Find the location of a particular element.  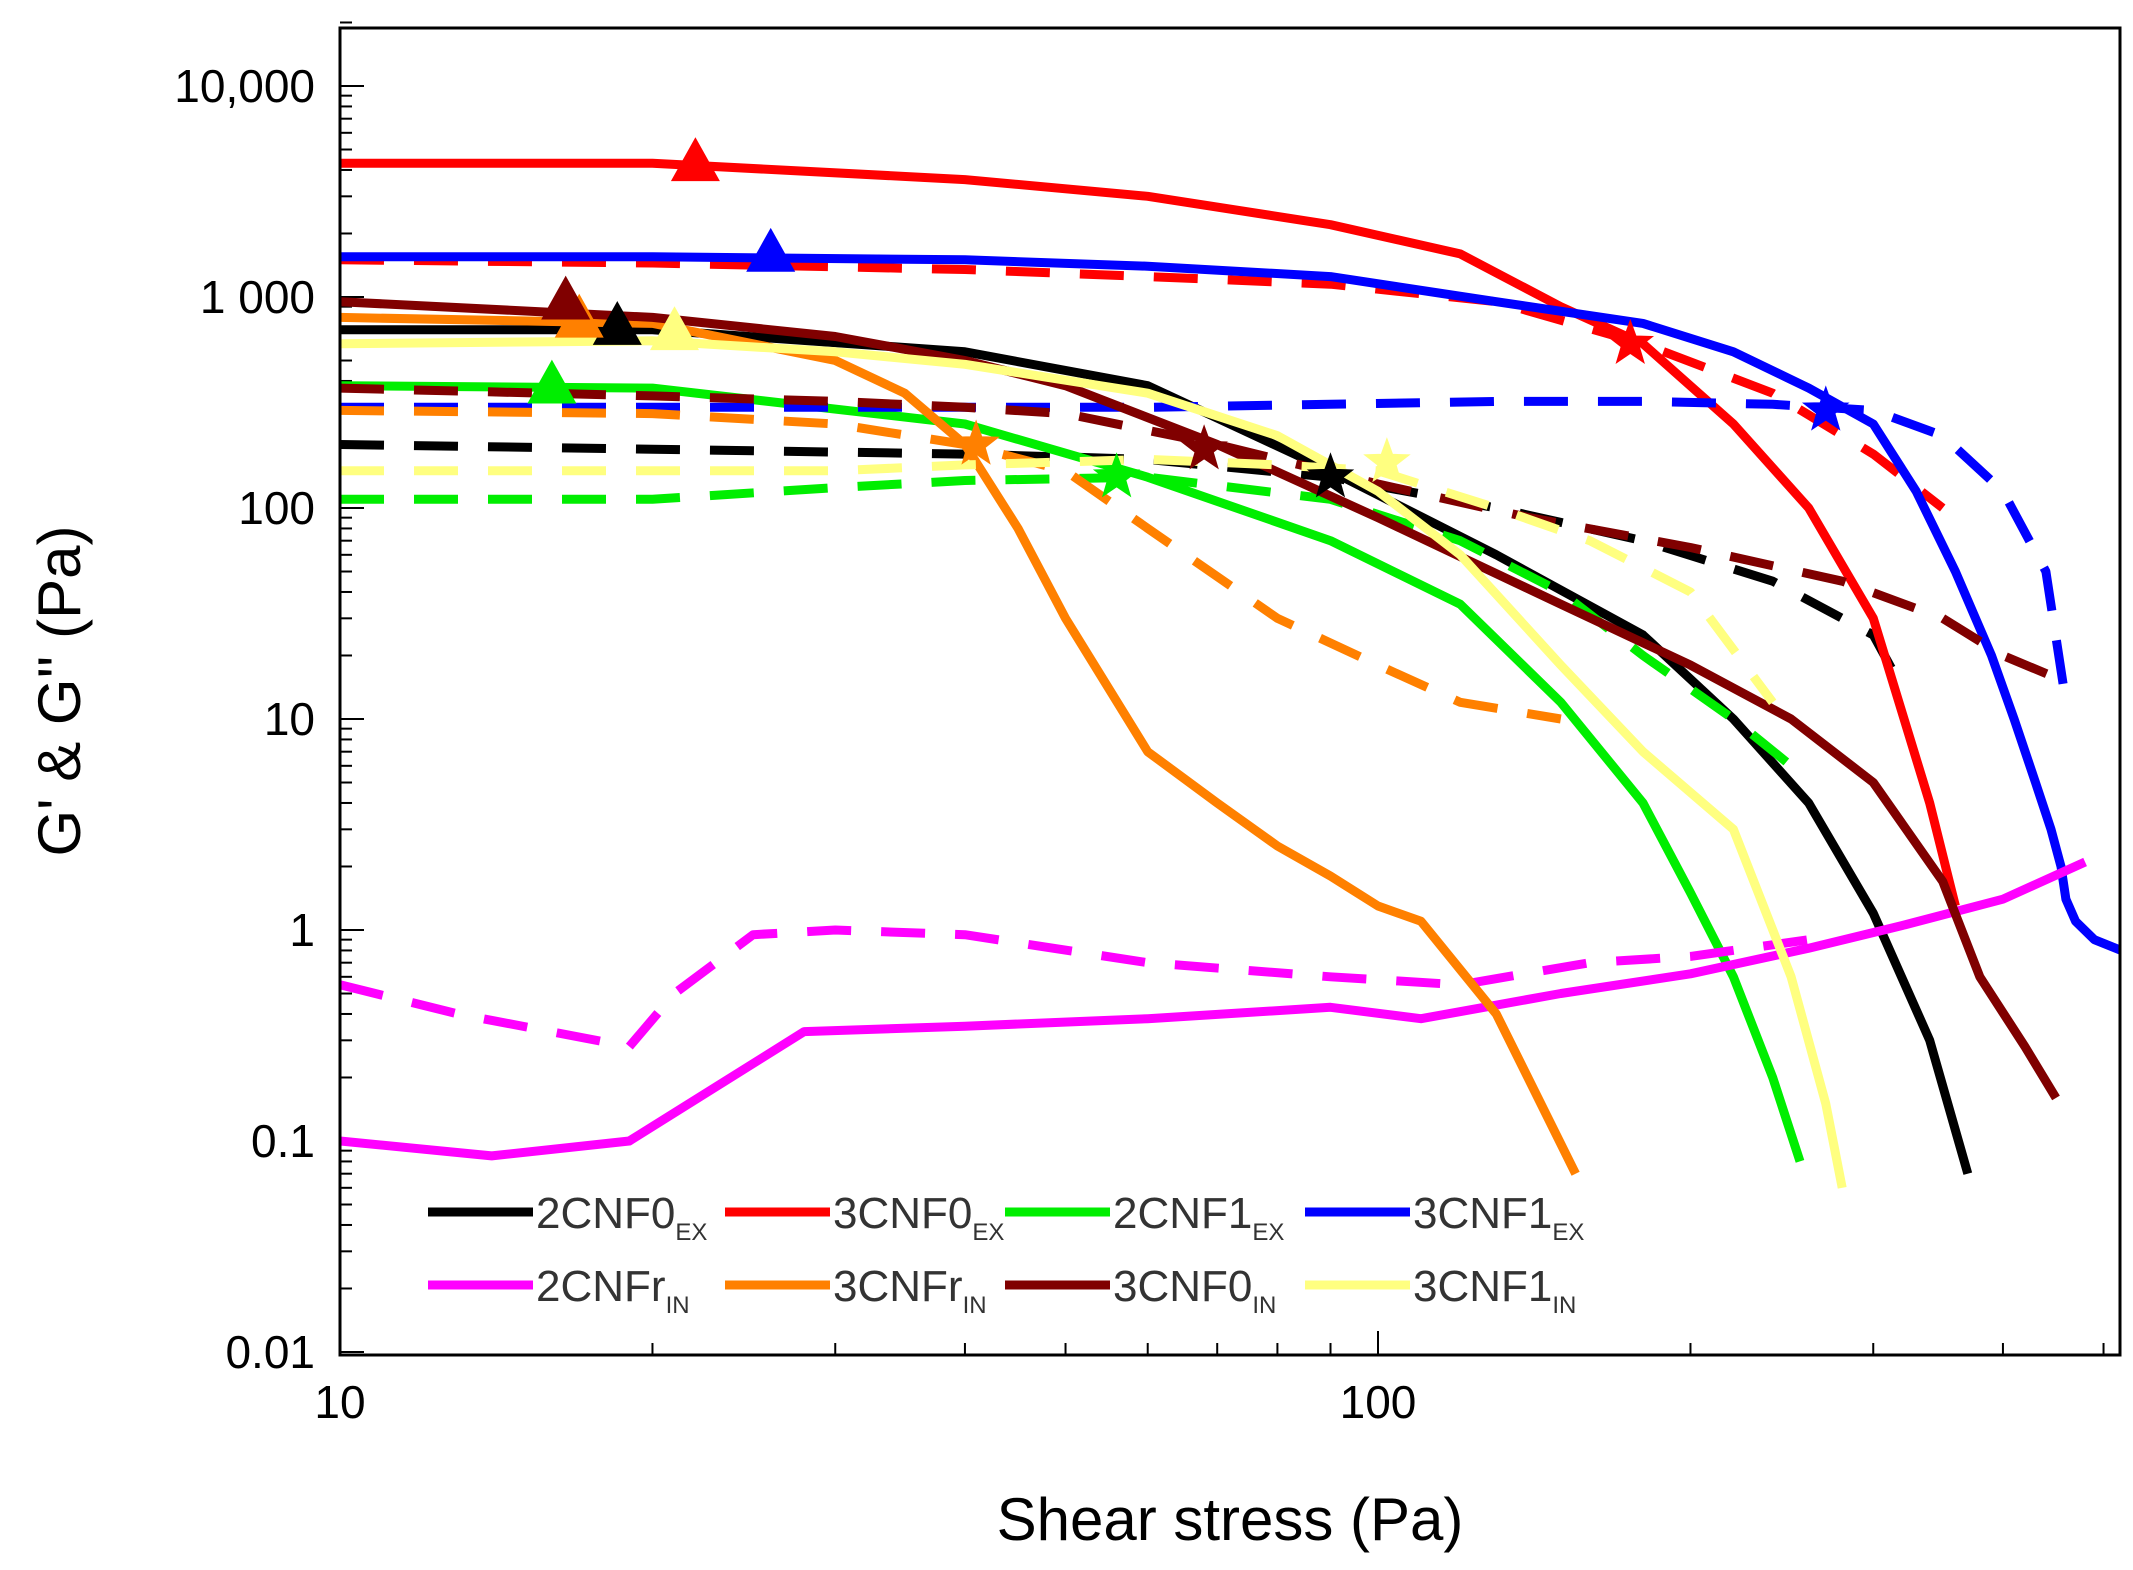

legend-label-7: 3CNF1IN is located at coordinates (1494, 1290).